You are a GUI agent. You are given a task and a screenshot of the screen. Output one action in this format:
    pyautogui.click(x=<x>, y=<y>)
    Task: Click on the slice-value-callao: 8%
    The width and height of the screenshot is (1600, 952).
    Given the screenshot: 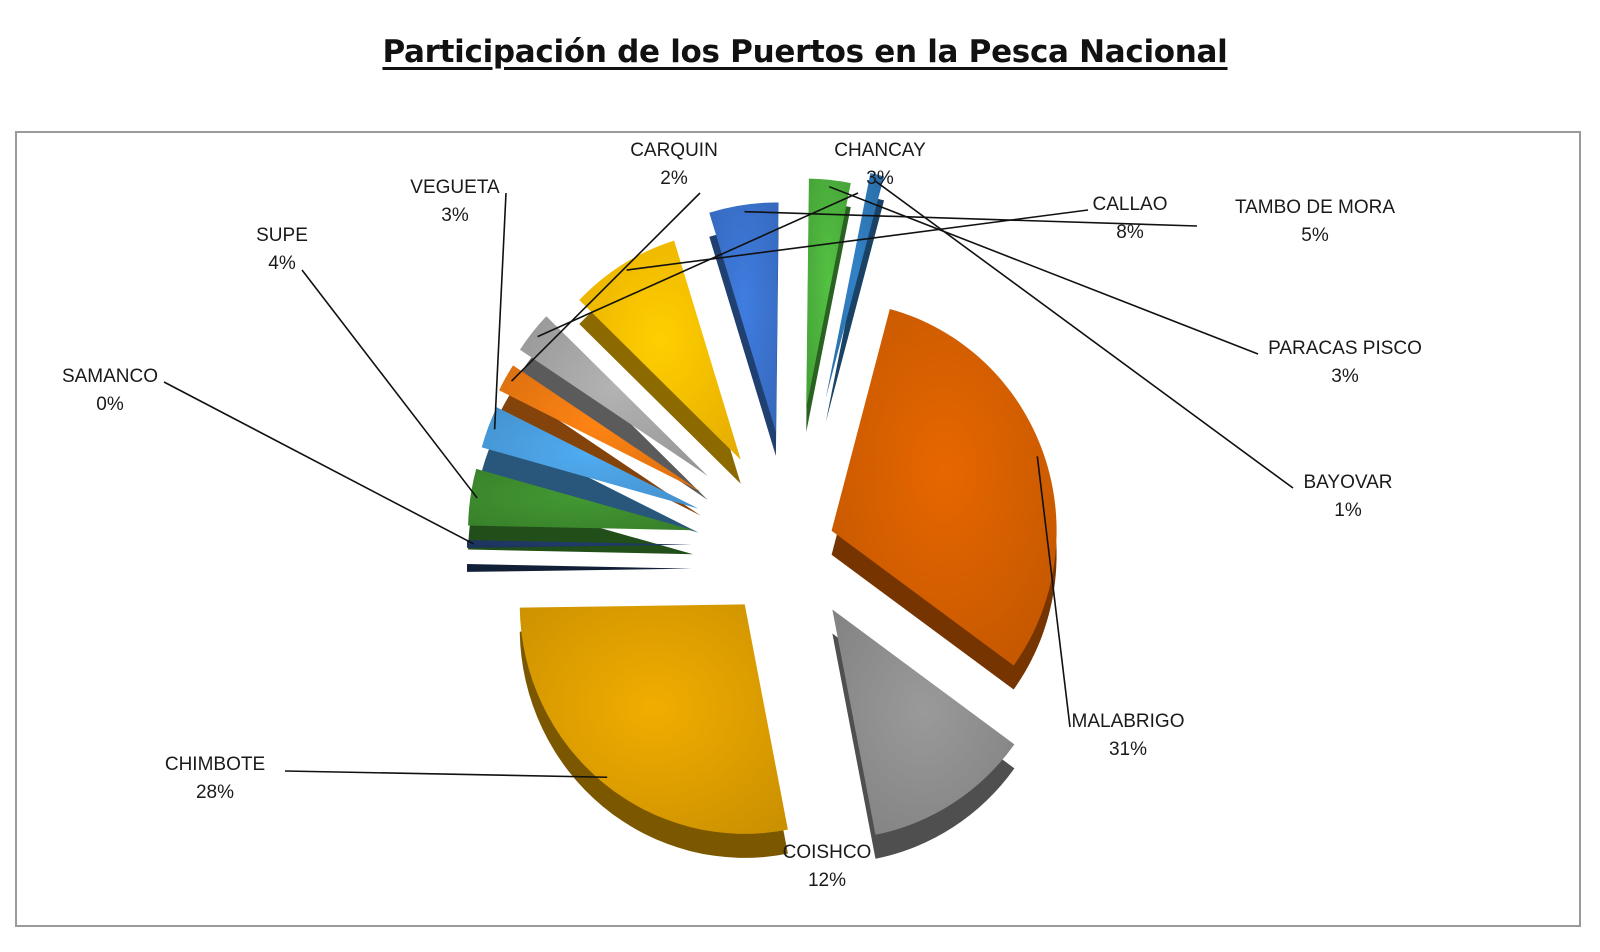 What is the action you would take?
    pyautogui.click(x=1130, y=232)
    